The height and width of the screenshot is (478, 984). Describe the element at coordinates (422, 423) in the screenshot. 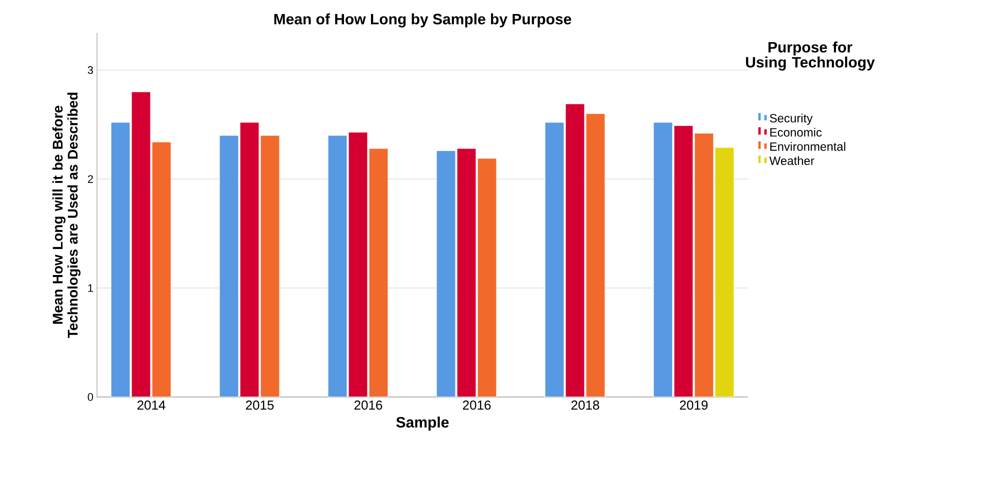

I see `x-axis-title: Sample` at that location.